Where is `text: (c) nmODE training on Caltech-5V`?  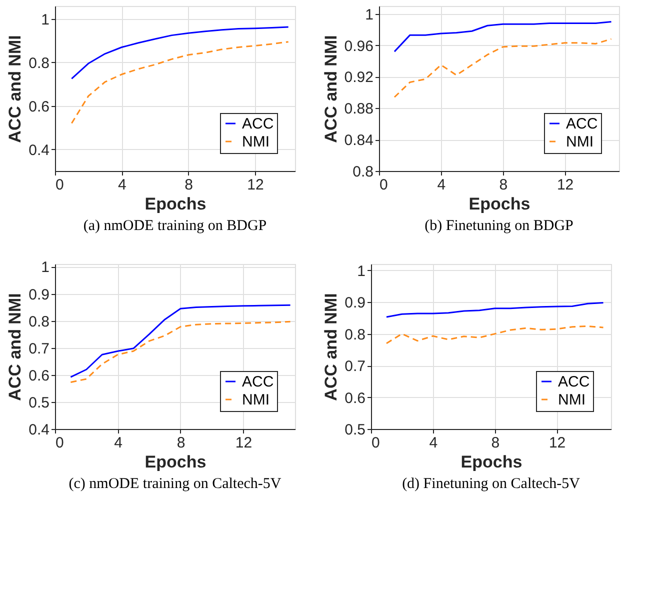
text: (c) nmODE training on Caltech-5V is located at coordinates (175, 484).